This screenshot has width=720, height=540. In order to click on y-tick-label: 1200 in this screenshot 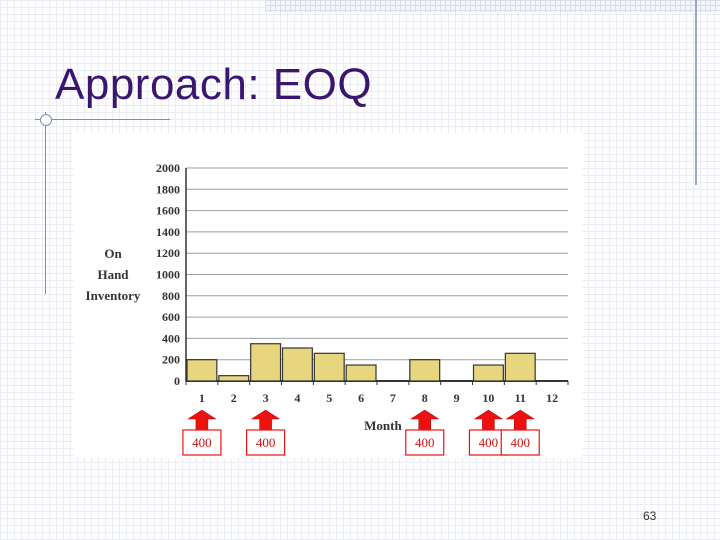, I will do `click(168, 253)`.